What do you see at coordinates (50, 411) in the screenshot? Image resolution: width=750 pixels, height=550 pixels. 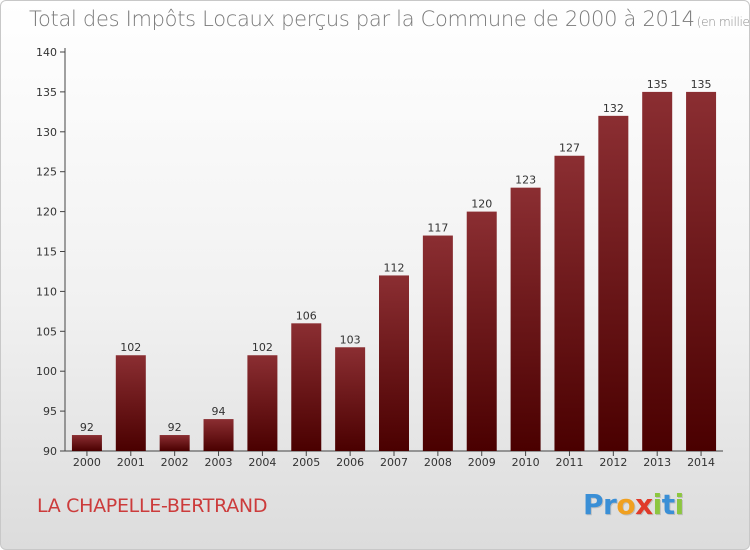 I see `y-tick-label: 95` at bounding box center [50, 411].